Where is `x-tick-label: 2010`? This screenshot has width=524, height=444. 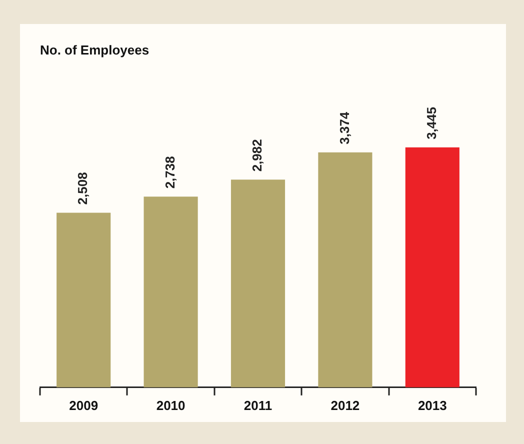 x-tick-label: 2010 is located at coordinates (171, 405).